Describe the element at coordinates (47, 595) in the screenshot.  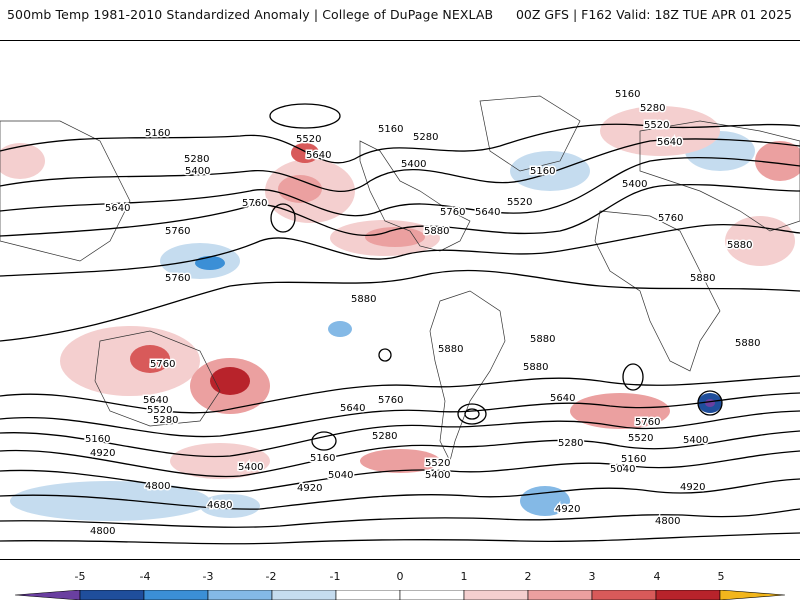
I see `color-bar-end-left` at that location.